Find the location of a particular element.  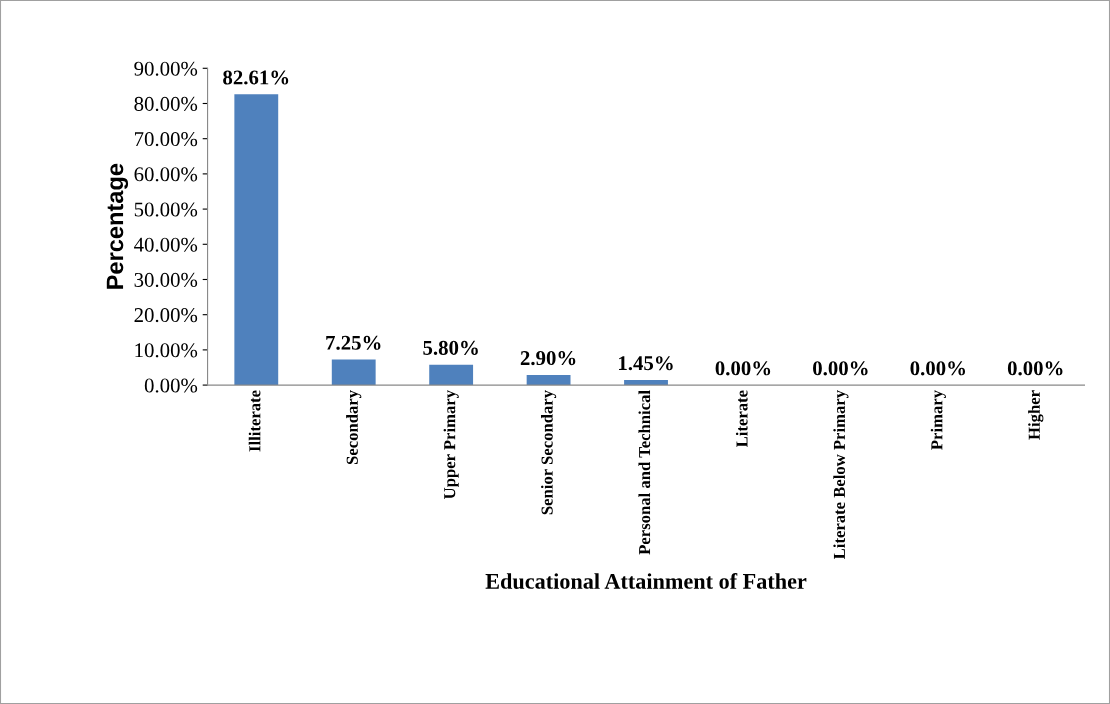

x-tick-label: Primary is located at coordinates (938, 420).